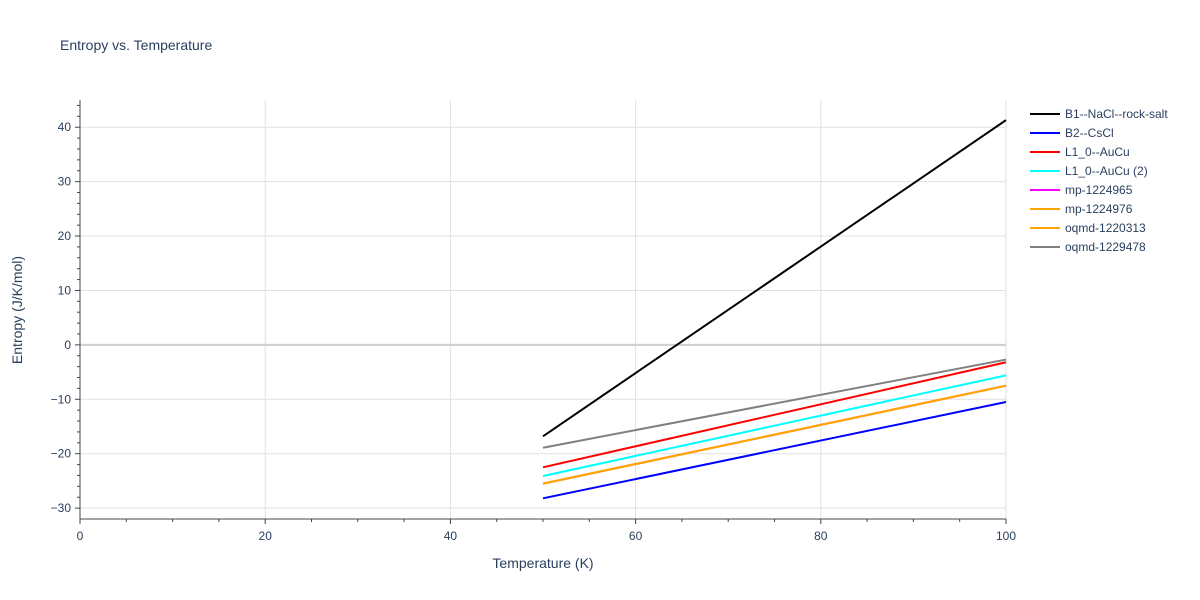 This screenshot has width=1200, height=600. What do you see at coordinates (61, 454) in the screenshot?
I see `y-tick-label: −20` at bounding box center [61, 454].